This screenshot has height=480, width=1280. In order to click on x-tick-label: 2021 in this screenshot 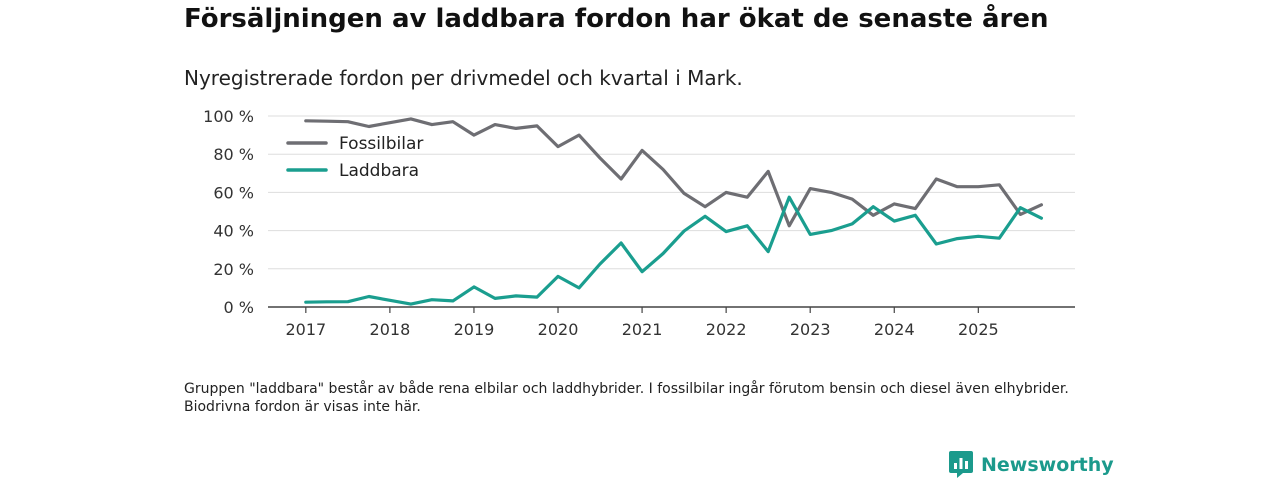, I will do `click(642, 329)`.